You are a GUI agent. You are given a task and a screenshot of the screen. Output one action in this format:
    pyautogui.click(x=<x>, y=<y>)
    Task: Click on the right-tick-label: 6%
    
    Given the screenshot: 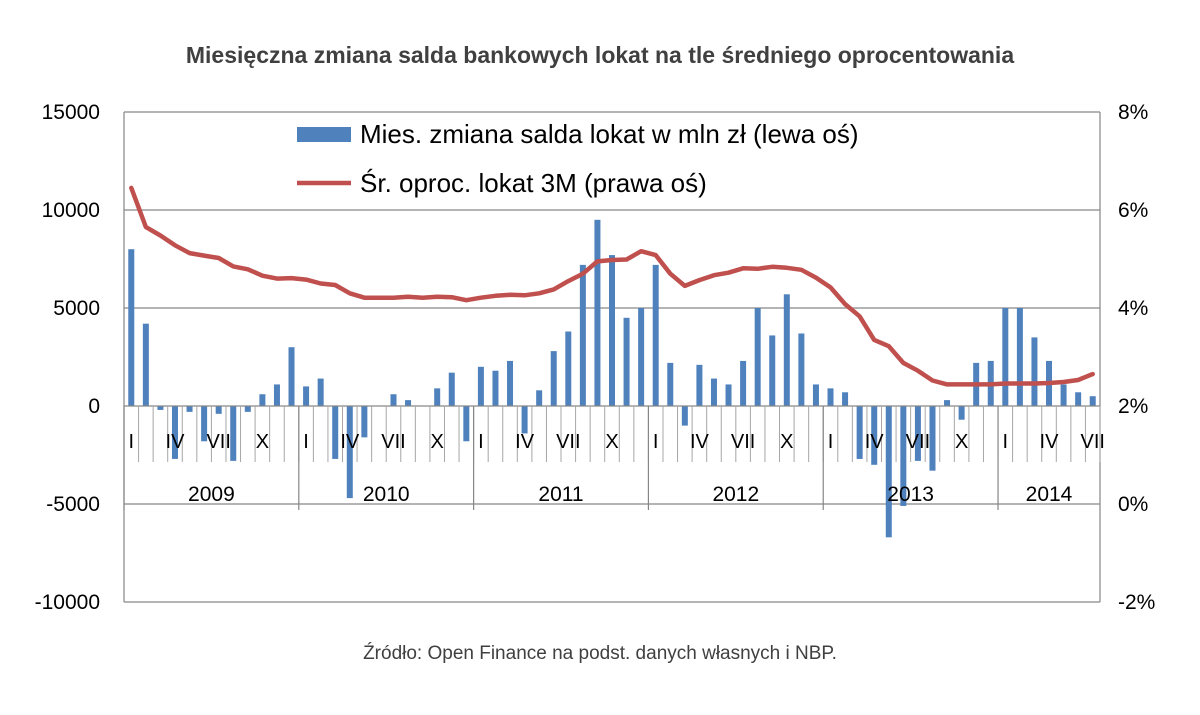 What is the action you would take?
    pyautogui.click(x=1133, y=210)
    